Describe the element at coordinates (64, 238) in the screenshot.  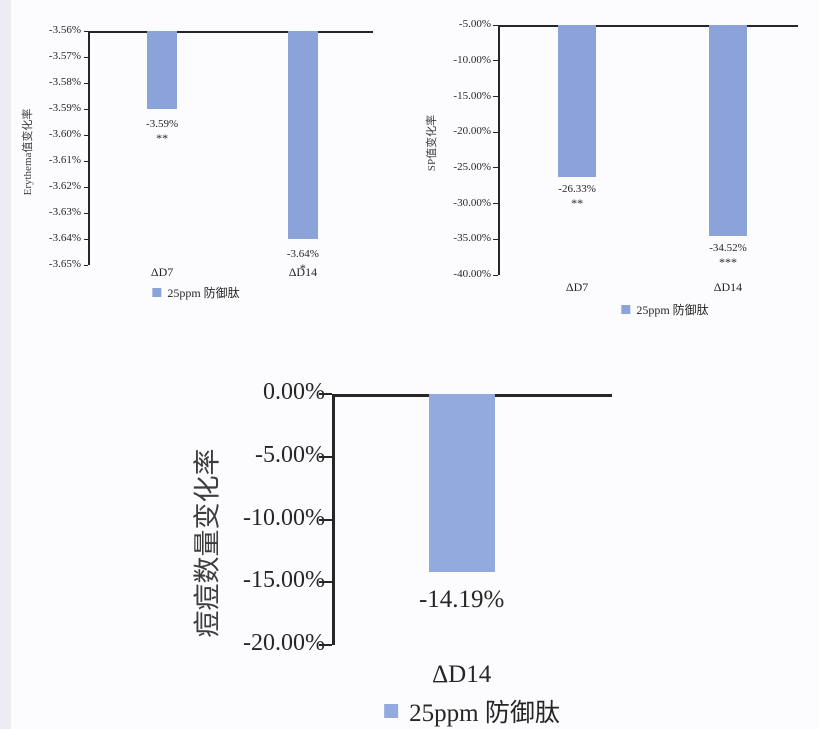
I see `y-tick-label: -3.64%` at that location.